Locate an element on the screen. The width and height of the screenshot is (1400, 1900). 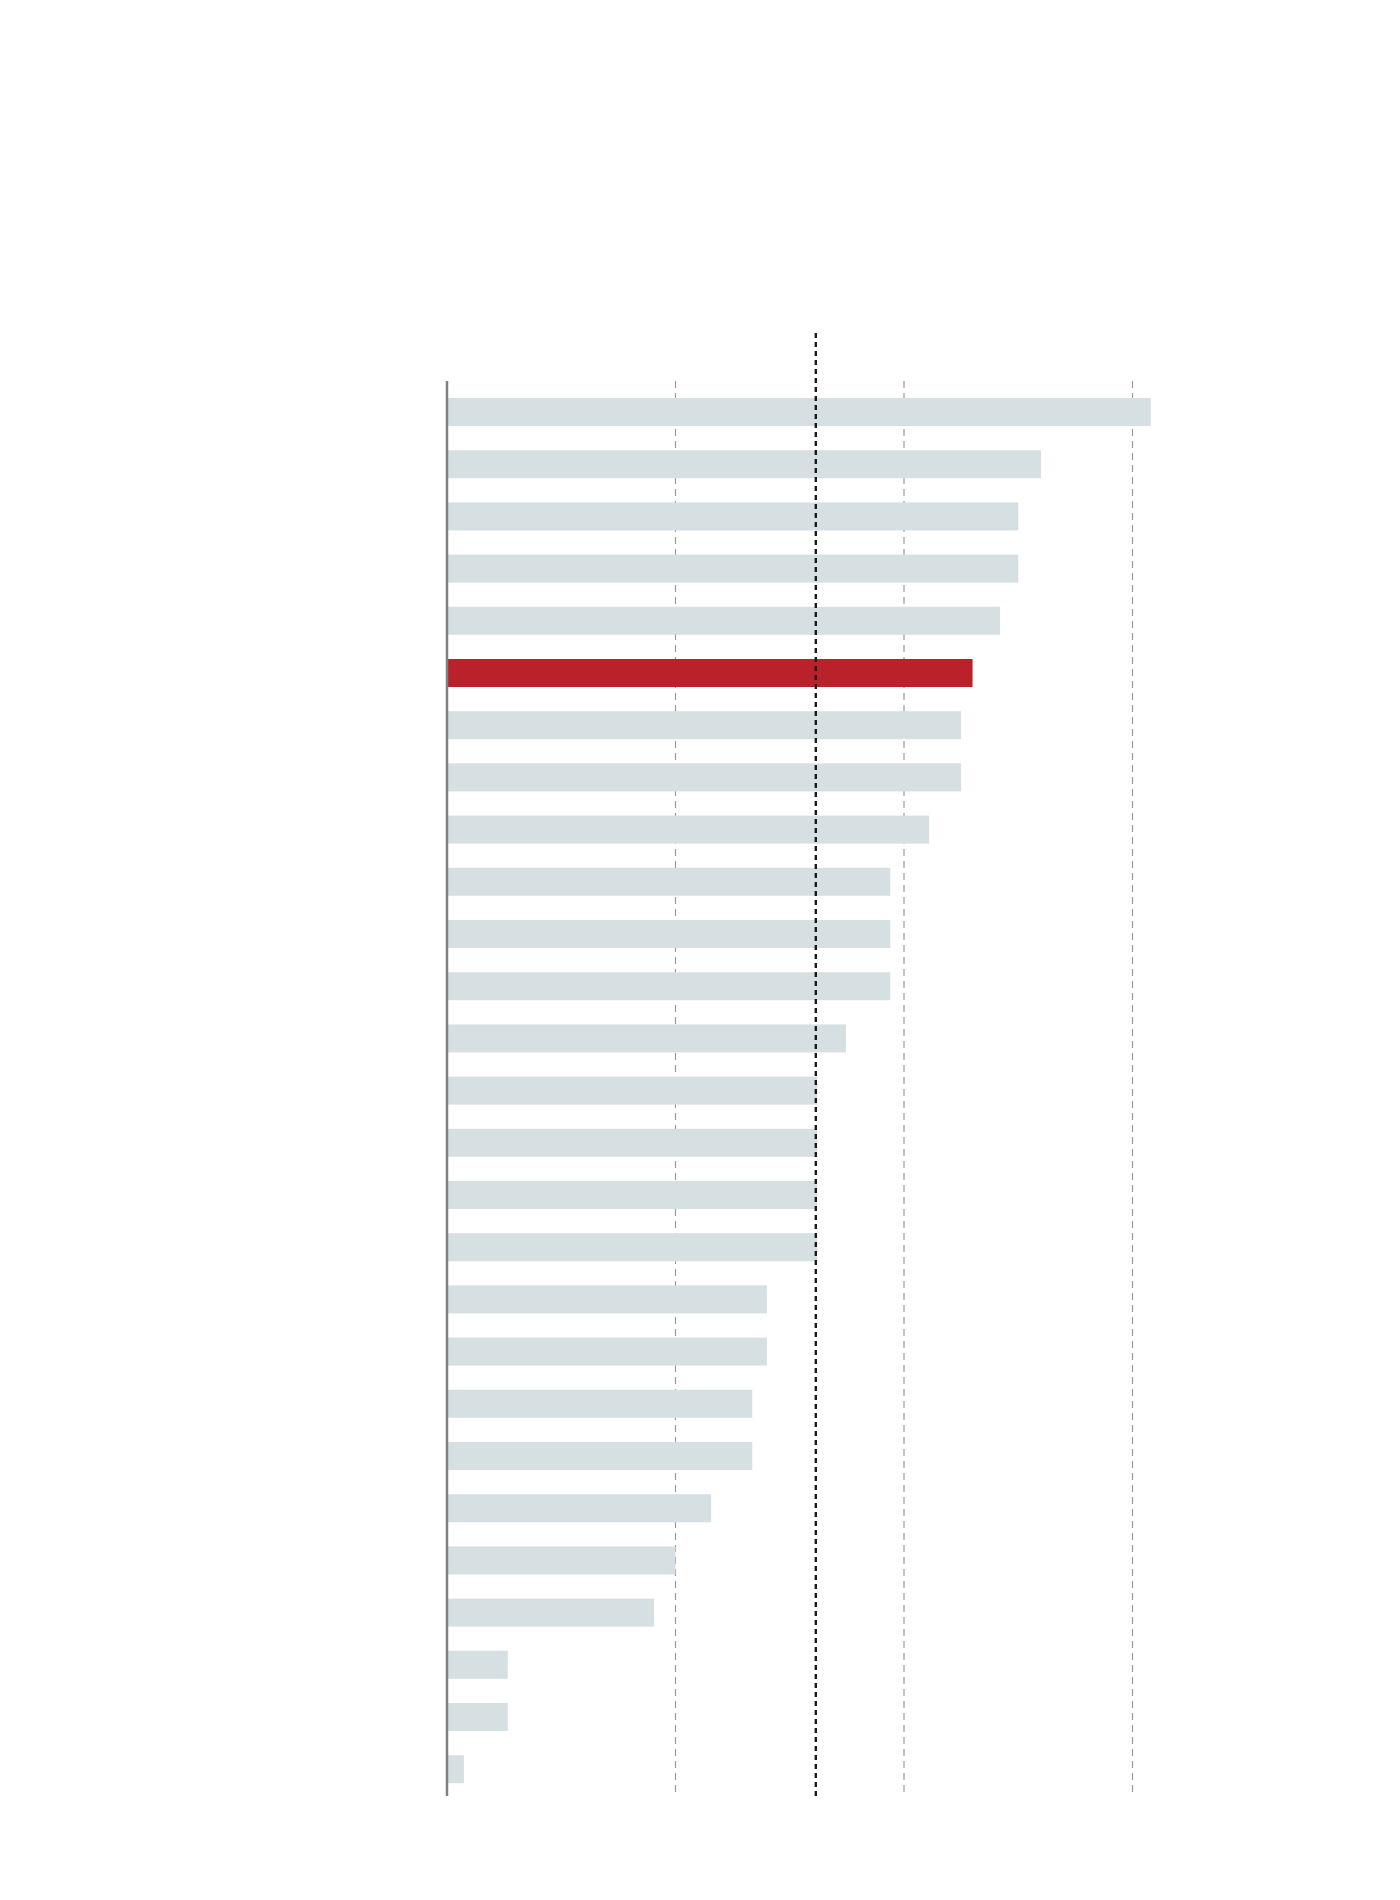
highlighted-bar is located at coordinates (710, 673).